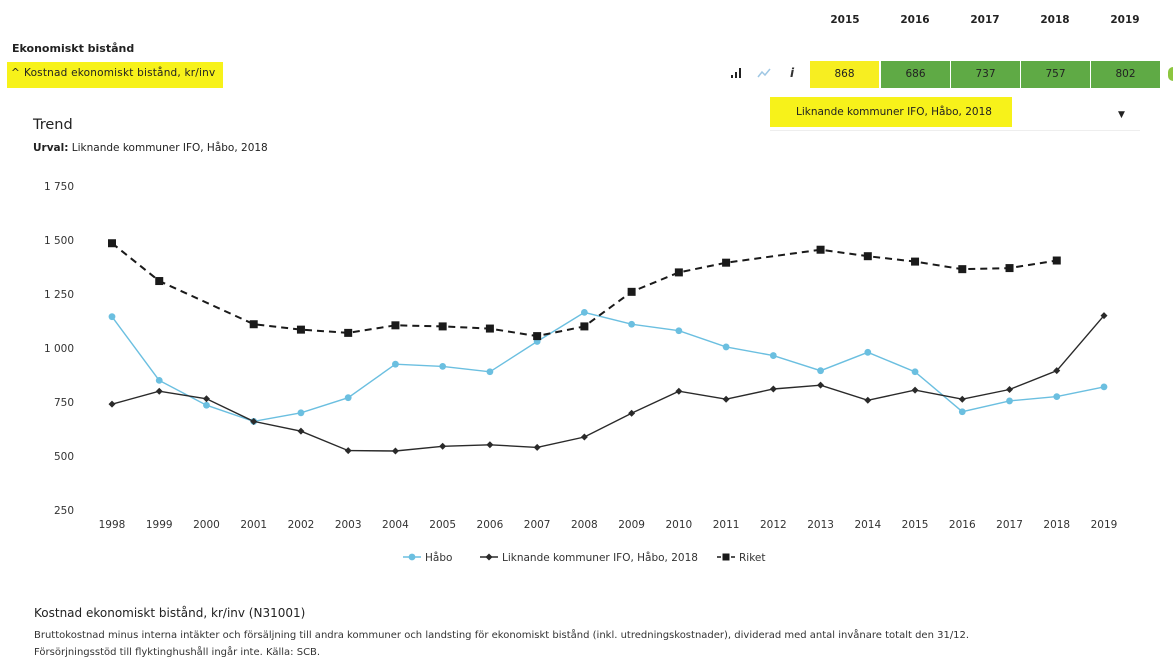  I want to click on x-tick-label: 2009, so click(631, 525).